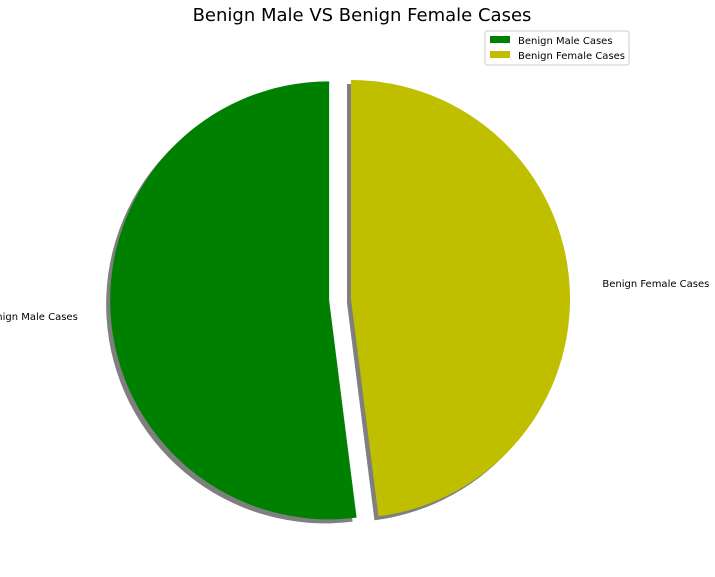 This screenshot has width=715, height=577. Describe the element at coordinates (500, 54) in the screenshot. I see `legend-swatch-female` at that location.